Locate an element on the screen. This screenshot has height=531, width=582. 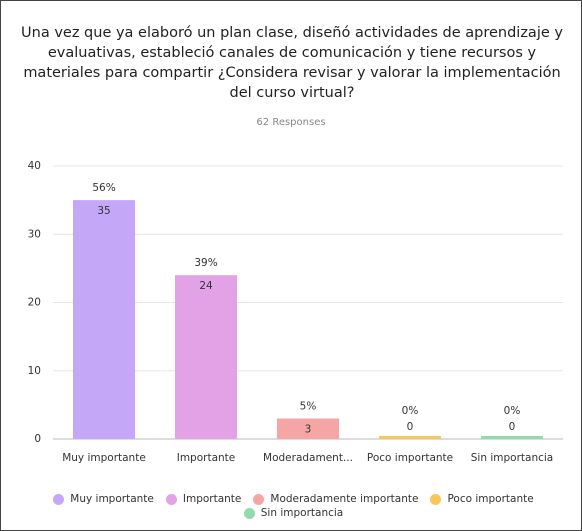
legend-item: Importante is located at coordinates (203, 499).